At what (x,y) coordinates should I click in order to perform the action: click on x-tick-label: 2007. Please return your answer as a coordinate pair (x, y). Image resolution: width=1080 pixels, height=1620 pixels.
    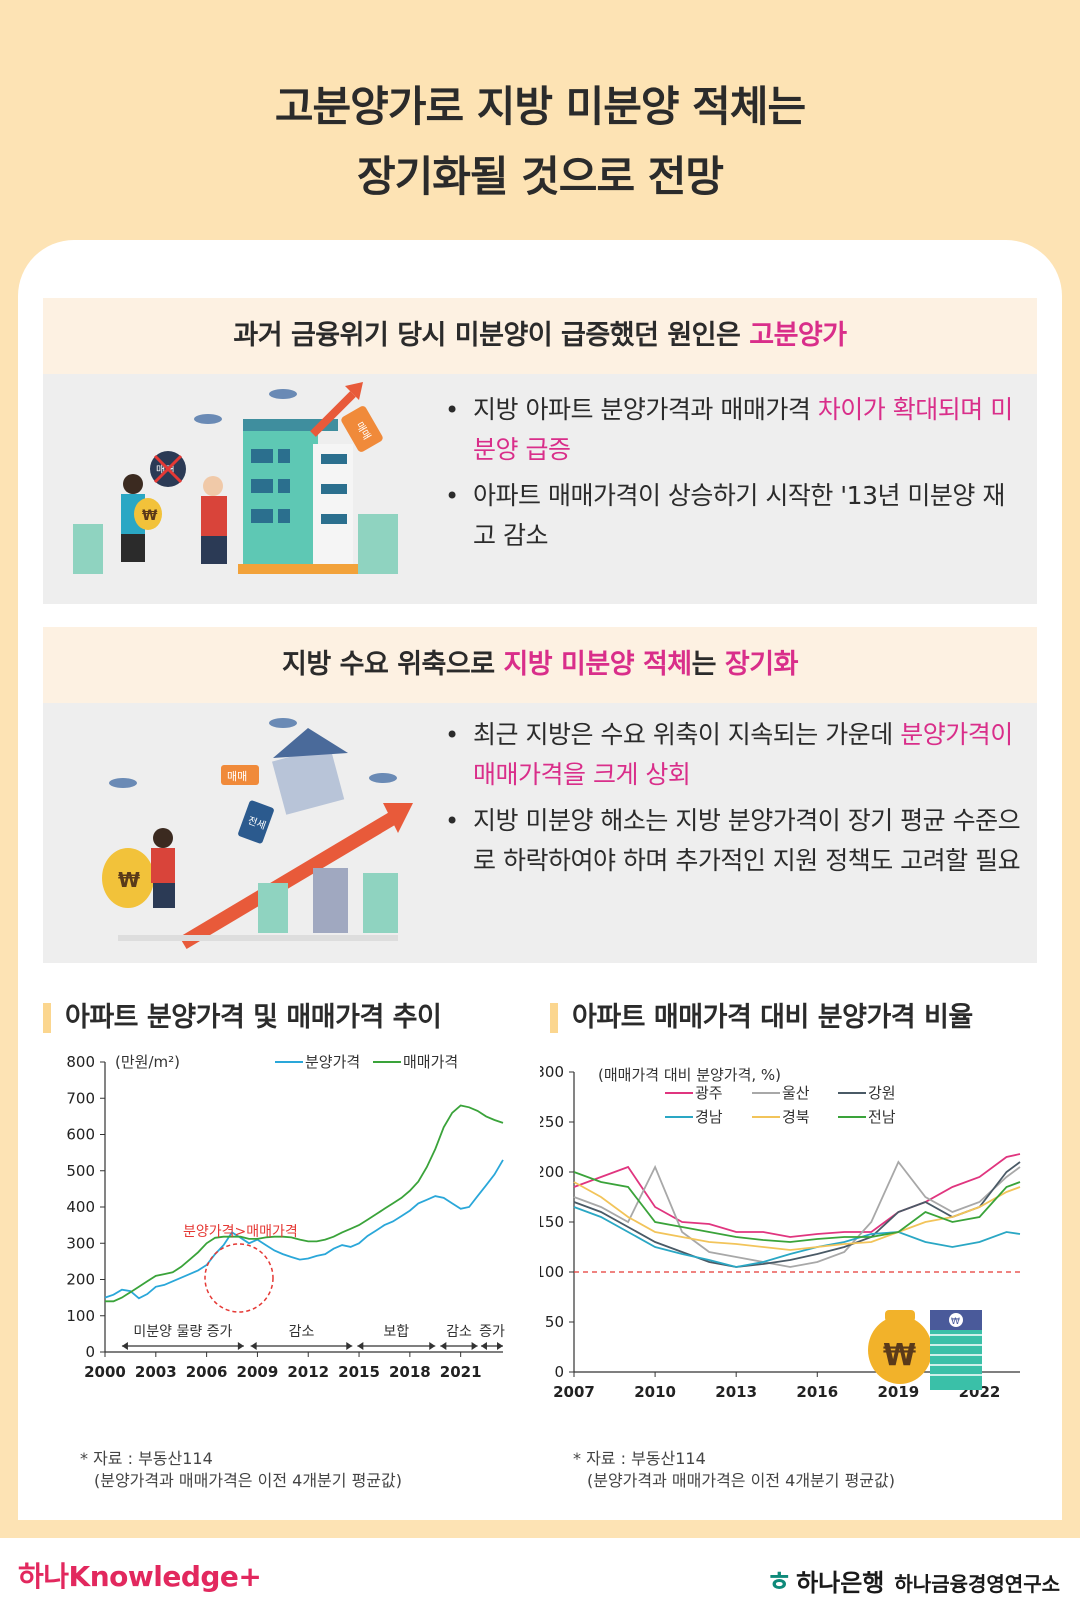
    Looking at the image, I should click on (574, 1392).